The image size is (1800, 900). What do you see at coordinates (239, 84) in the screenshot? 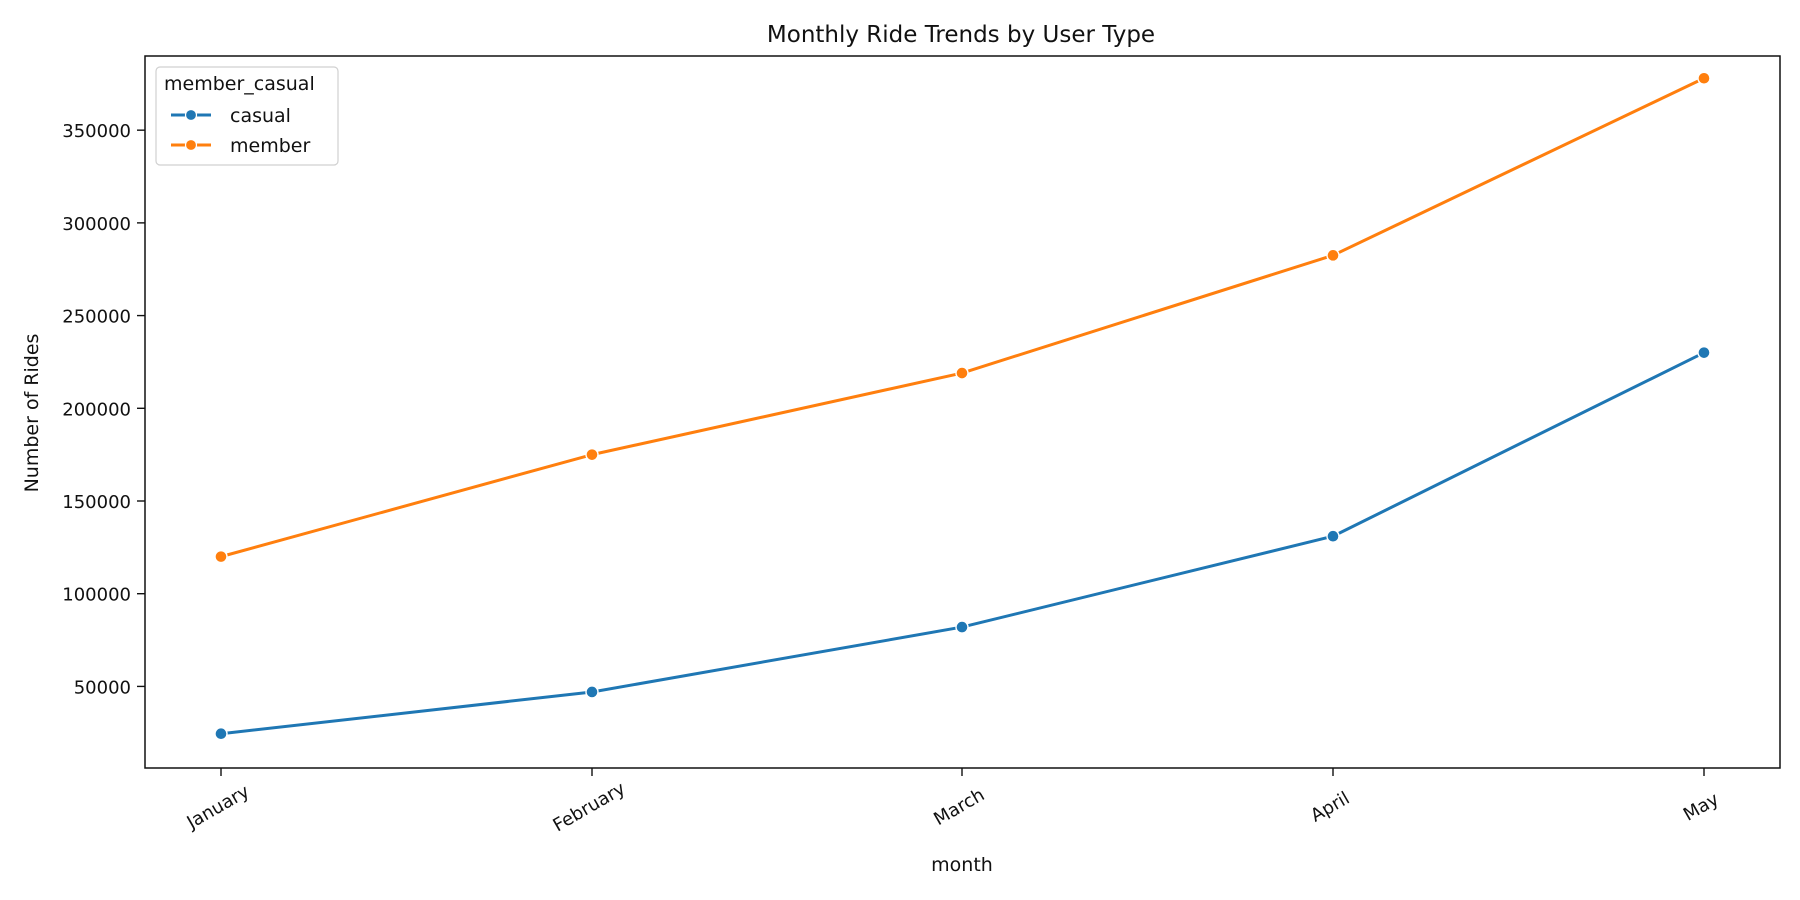
I see `legend-title: member_casual` at bounding box center [239, 84].